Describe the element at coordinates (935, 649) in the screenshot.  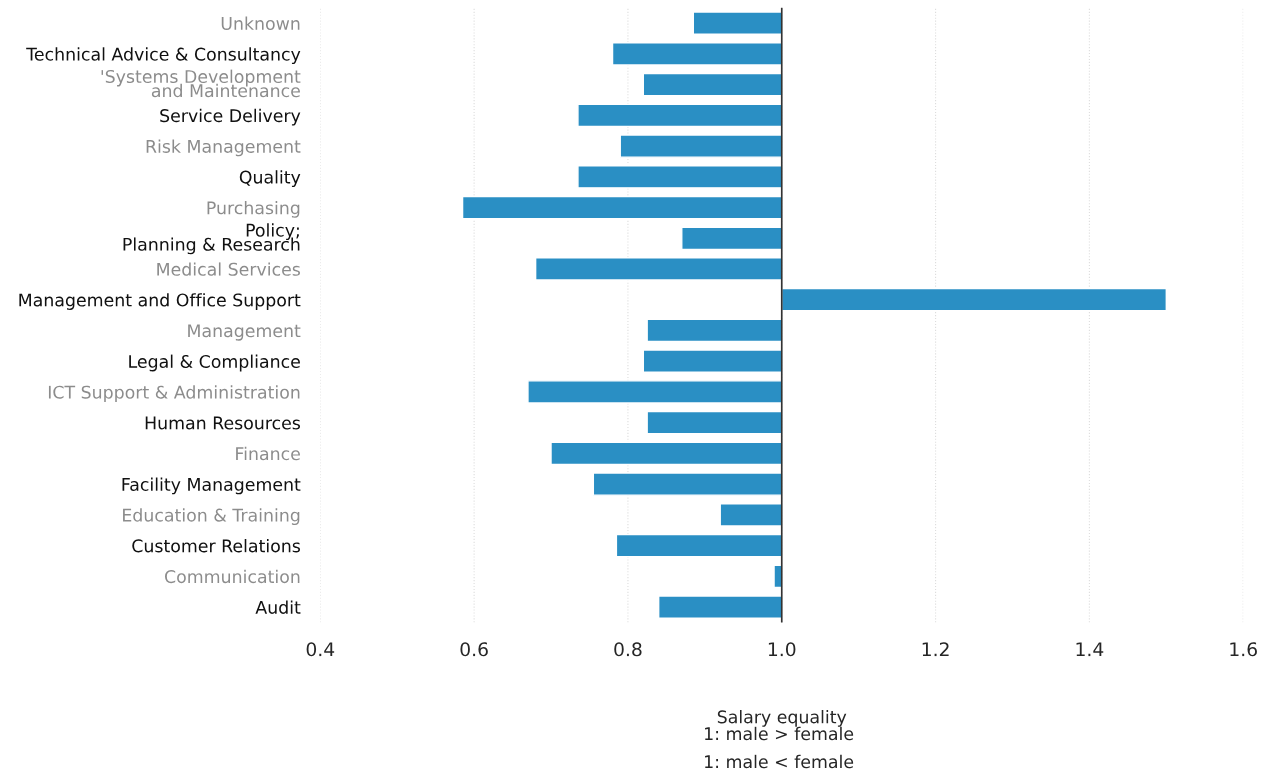
I see `x-tick-label: 1.2` at that location.